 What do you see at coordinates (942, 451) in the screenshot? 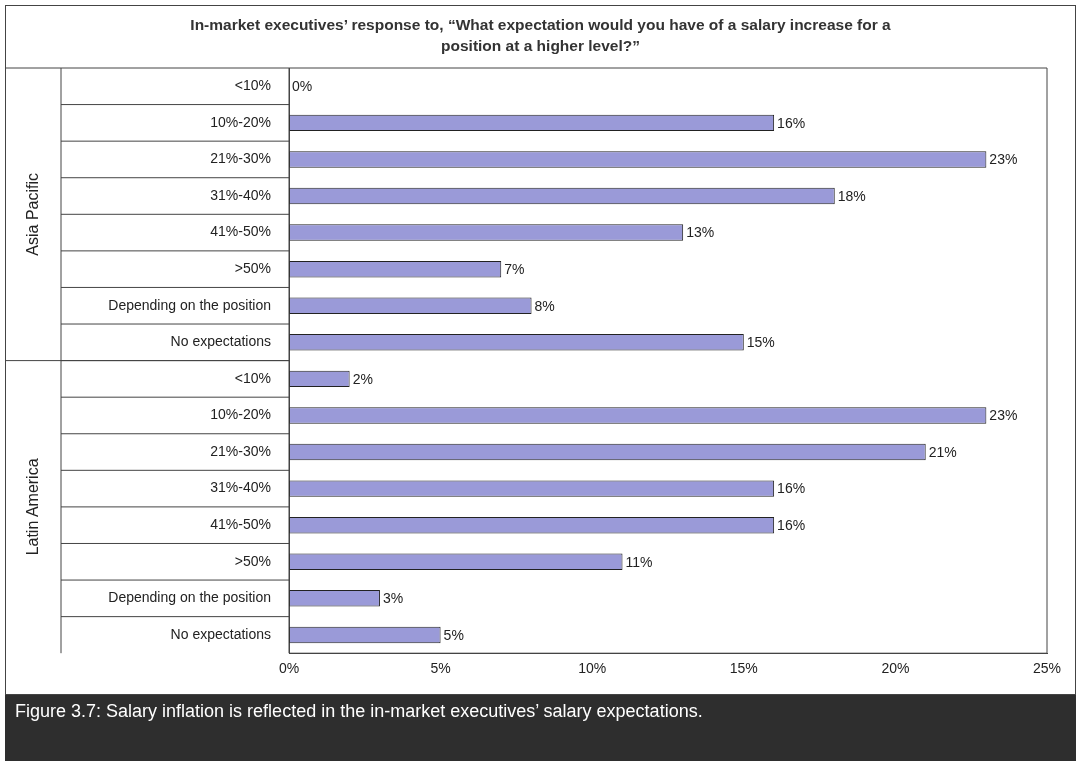
I see `data-label: 21%` at bounding box center [942, 451].